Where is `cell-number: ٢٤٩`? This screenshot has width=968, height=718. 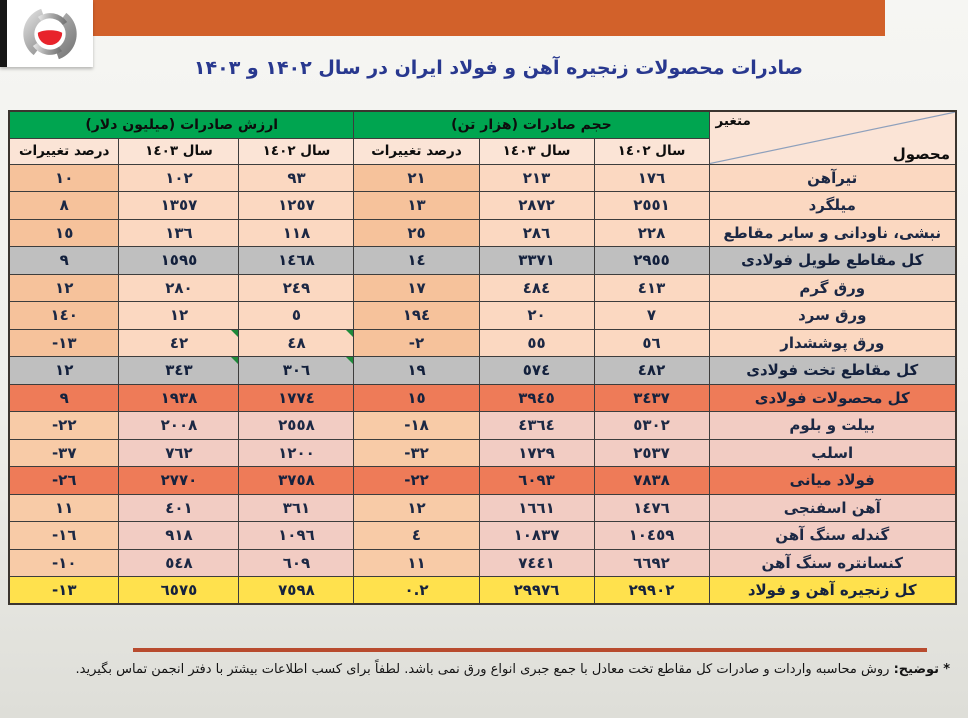 cell-number: ٢٤٩ is located at coordinates (296, 287).